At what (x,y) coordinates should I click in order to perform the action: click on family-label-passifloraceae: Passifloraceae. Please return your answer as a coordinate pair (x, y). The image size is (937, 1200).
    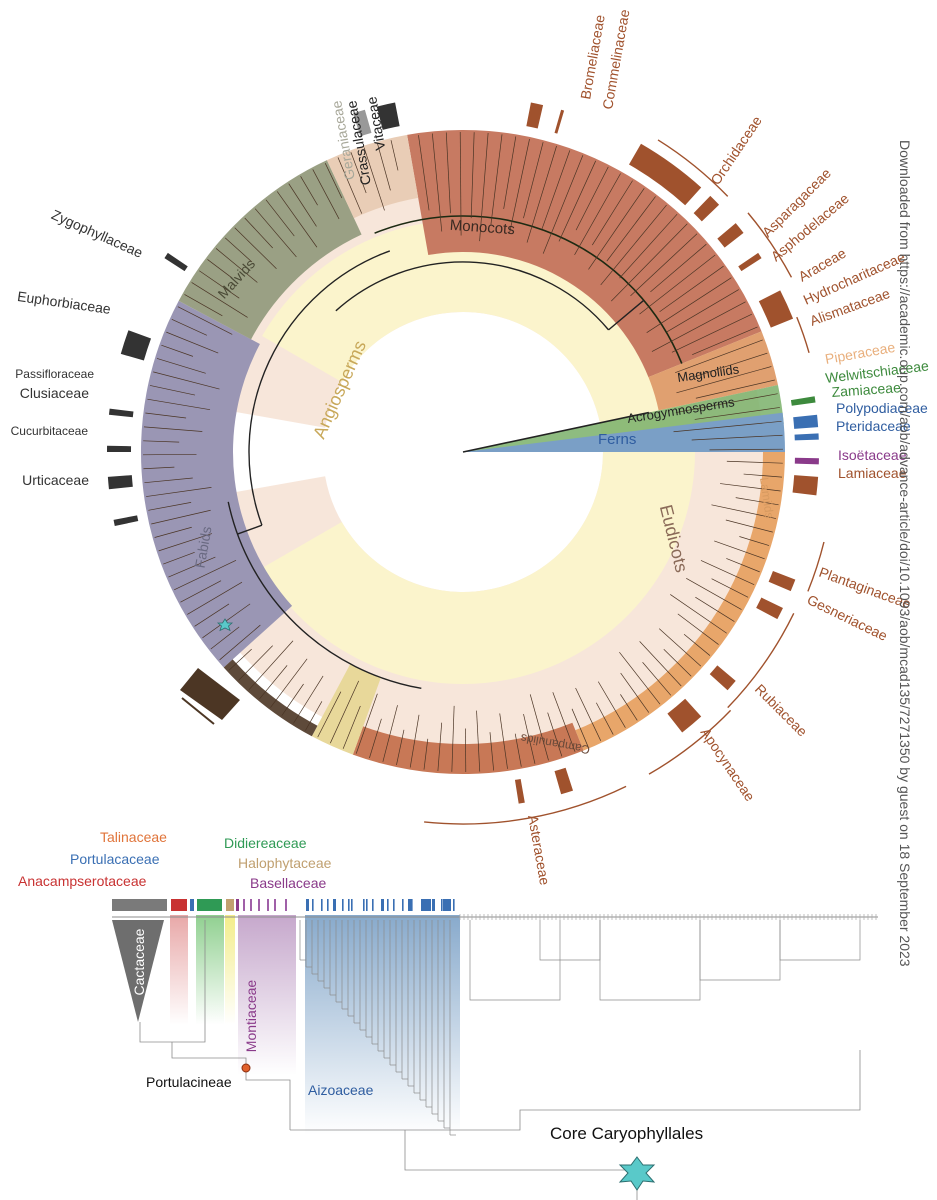
    Looking at the image, I should click on (54, 374).